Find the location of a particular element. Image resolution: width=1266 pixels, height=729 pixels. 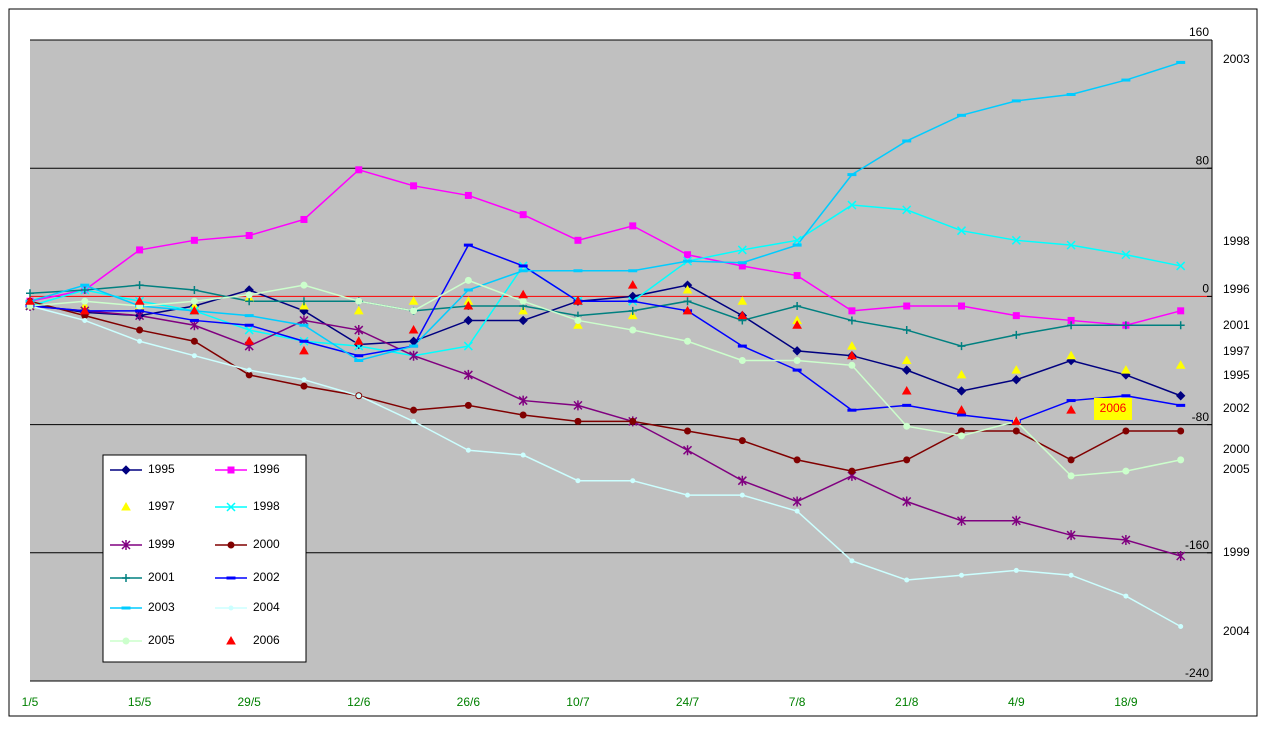

annotation: 2006 is located at coordinates (1113, 408).